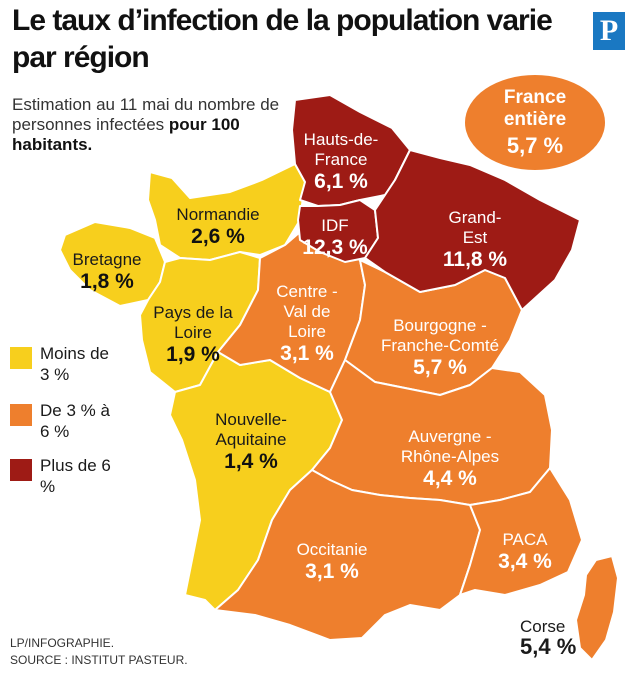 This screenshot has width=637, height=680. I want to click on region-label-bourgogne-franche-comte: Bourgogne - Franche-Comté 5,7 %, so click(440, 348).